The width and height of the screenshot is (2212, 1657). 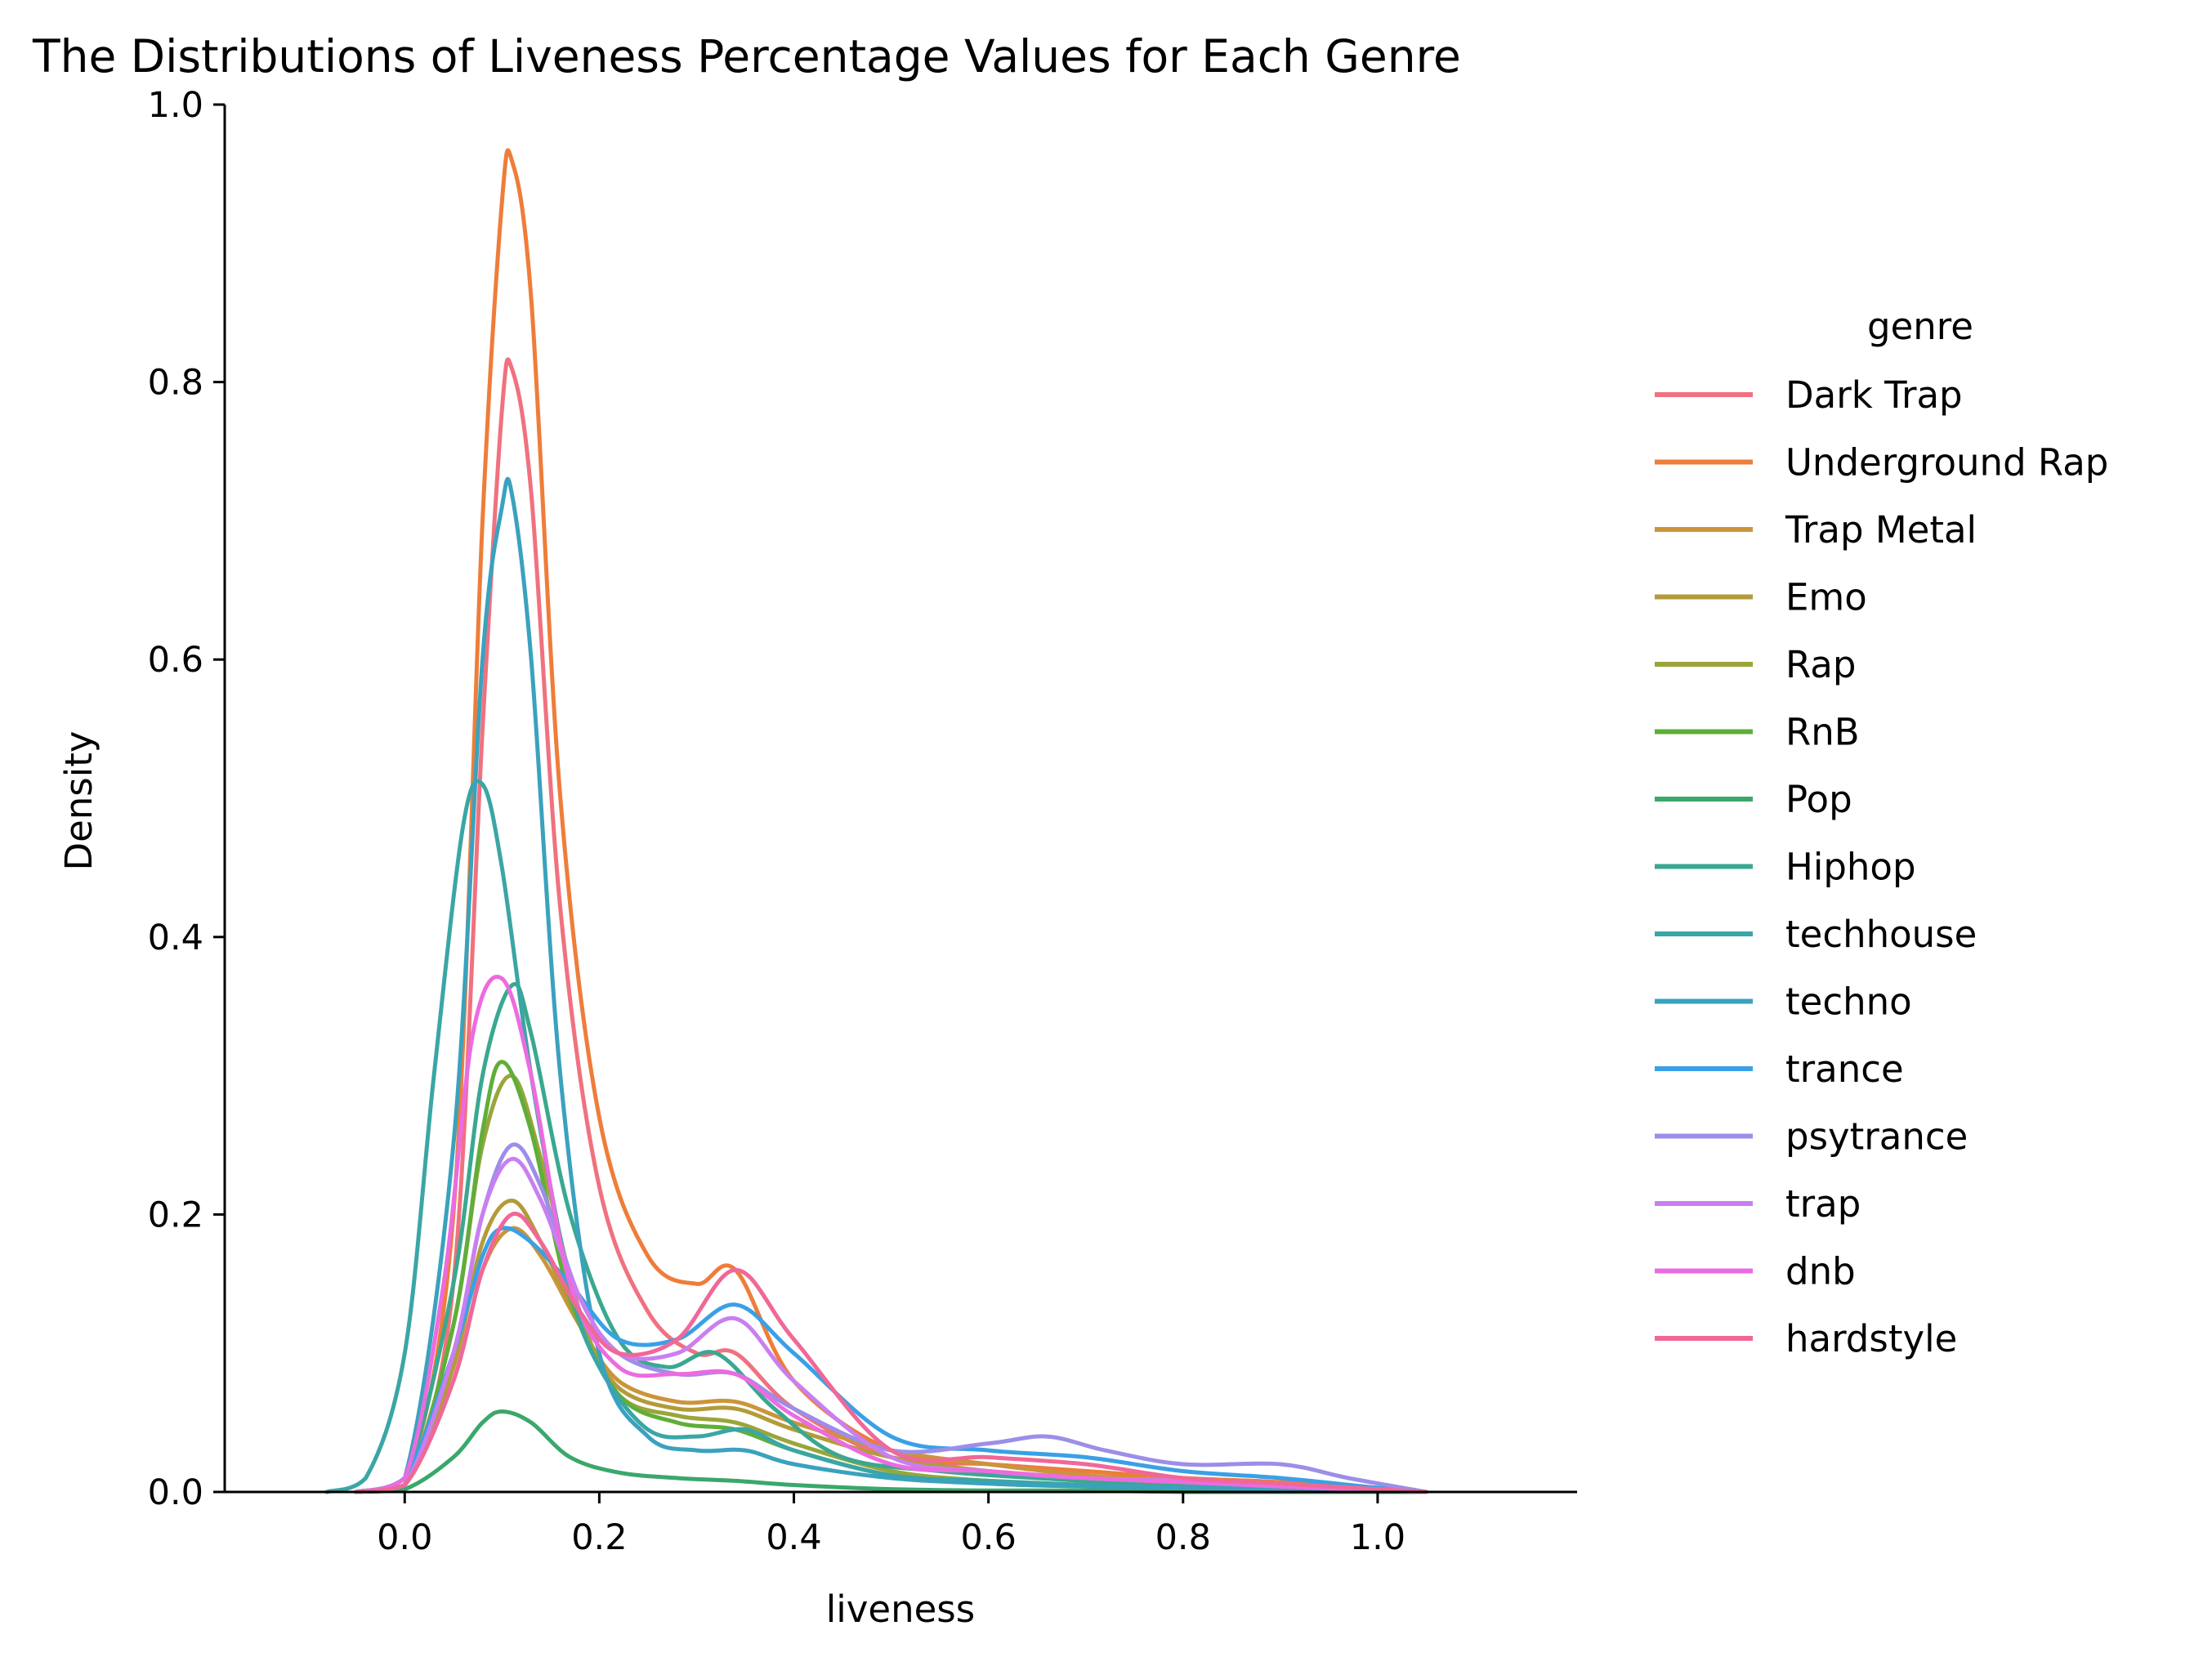 I want to click on legend-label-techhouse: techhouse, so click(x=1881, y=935).